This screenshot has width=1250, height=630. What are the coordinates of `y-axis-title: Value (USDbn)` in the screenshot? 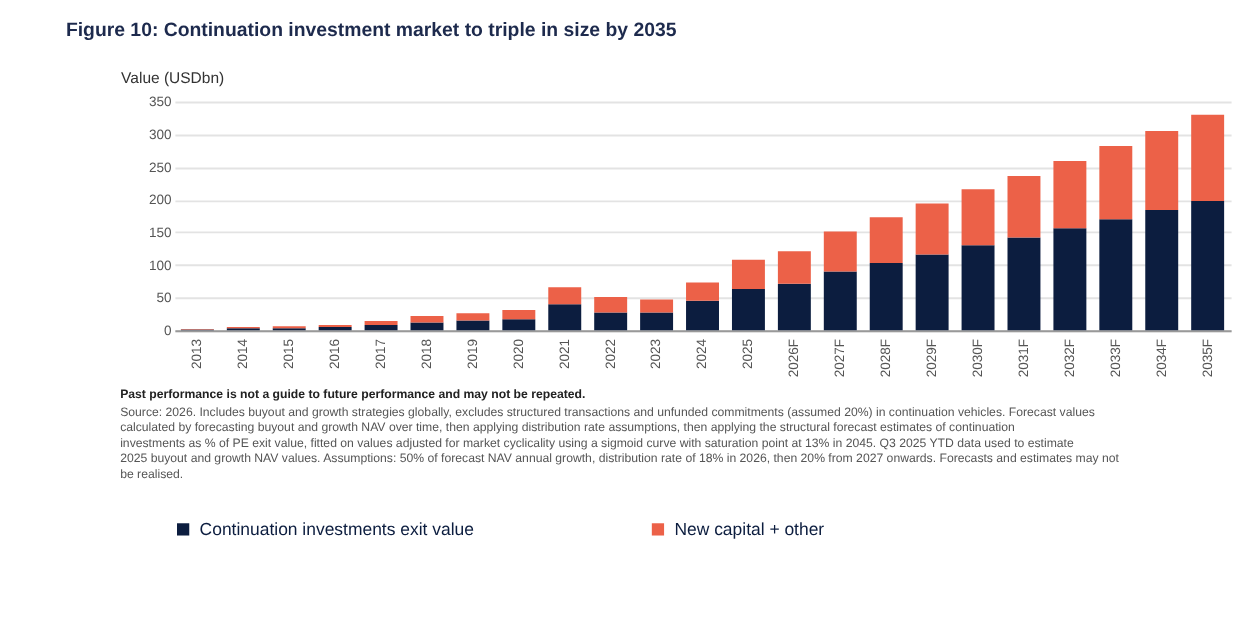 It's located at (173, 78).